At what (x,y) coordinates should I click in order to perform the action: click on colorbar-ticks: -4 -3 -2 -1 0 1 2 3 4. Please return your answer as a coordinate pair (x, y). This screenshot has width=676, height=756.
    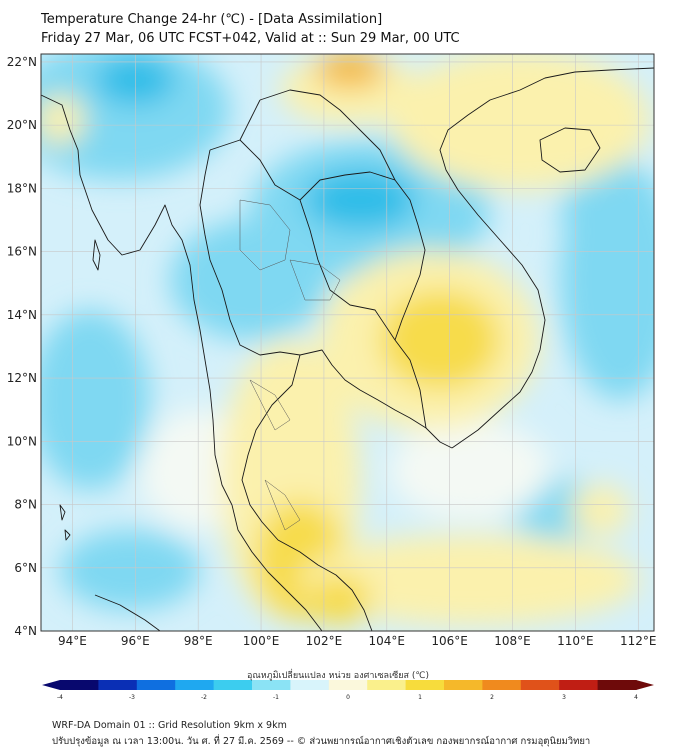
    Looking at the image, I should click on (347, 697).